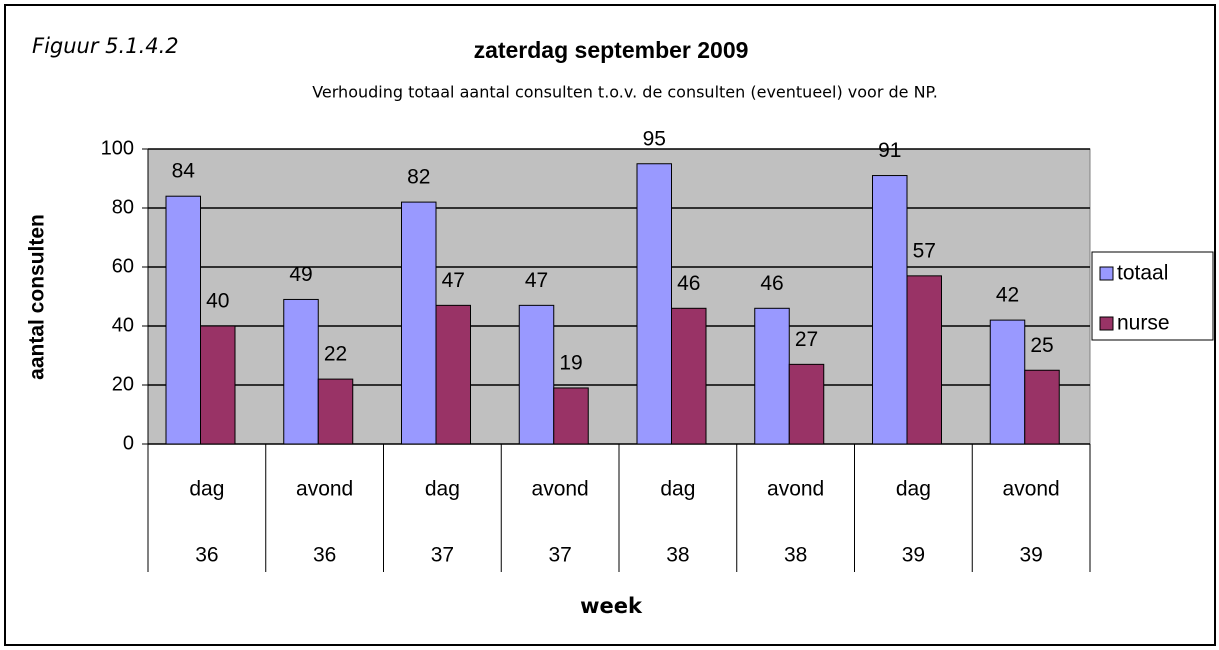  Describe the element at coordinates (1142, 273) in the screenshot. I see `legend-label: totaal` at that location.